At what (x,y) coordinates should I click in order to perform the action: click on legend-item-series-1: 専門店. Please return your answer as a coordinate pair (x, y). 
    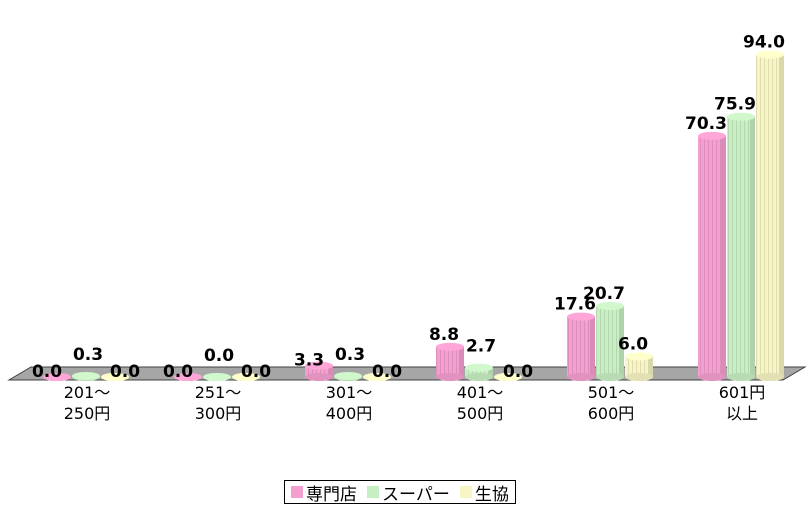
    Looking at the image, I should click on (324, 492).